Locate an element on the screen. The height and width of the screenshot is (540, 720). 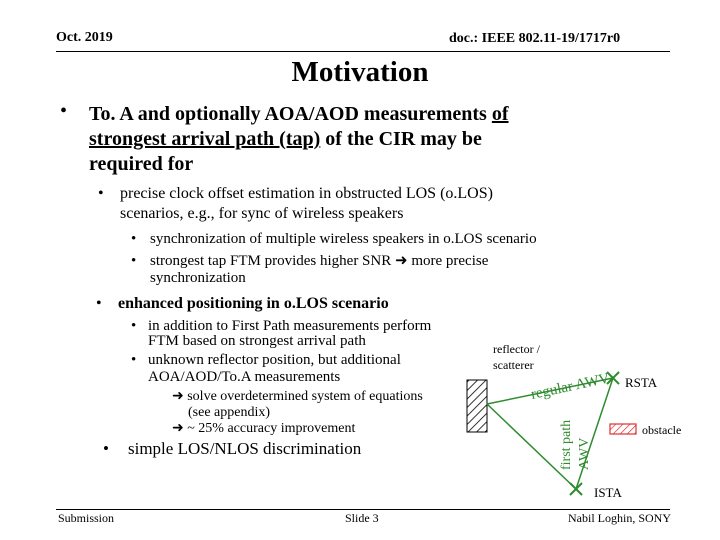
sub2-arrow-line-2: (see appendix) is located at coordinates (229, 412).